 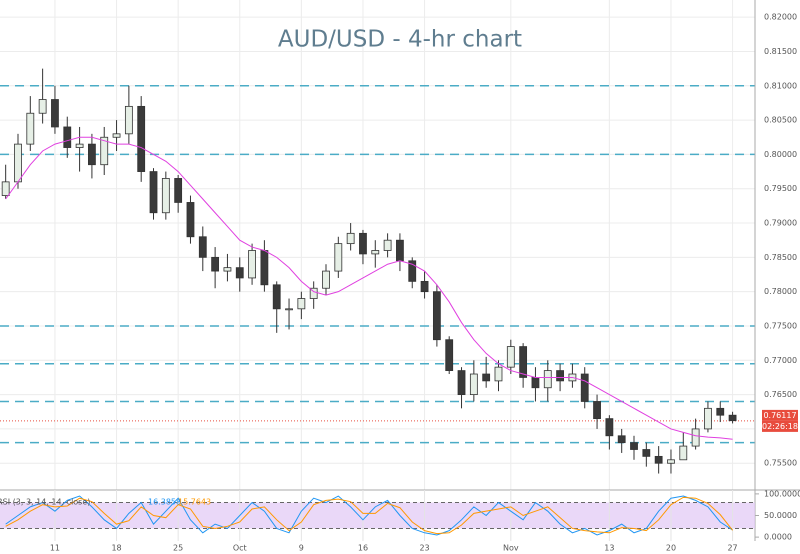 What do you see at coordinates (55, 548) in the screenshot?
I see `x-tick-label: 11` at bounding box center [55, 548].